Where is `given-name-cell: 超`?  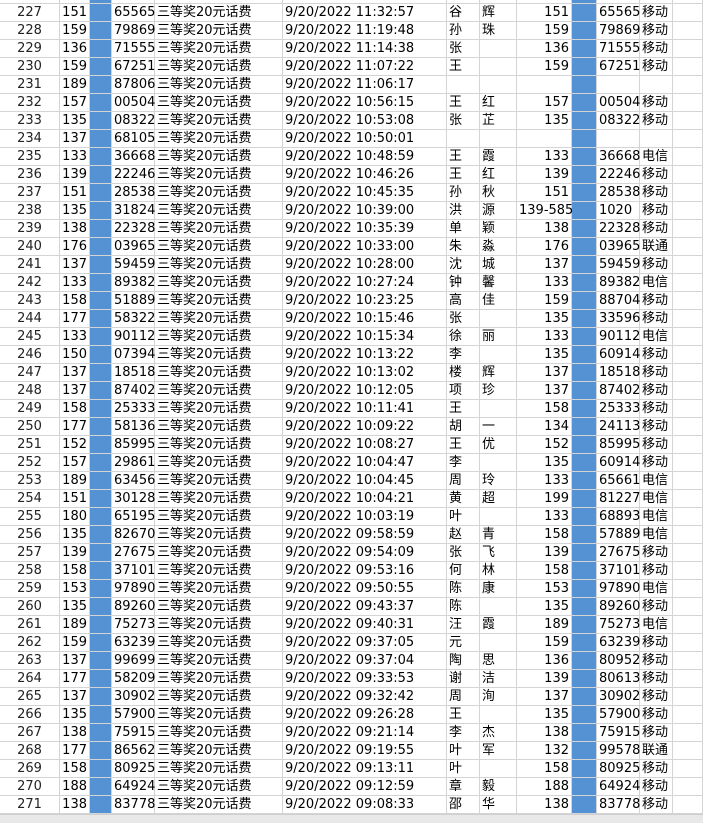 given-name-cell: 超 is located at coordinates (498, 499).